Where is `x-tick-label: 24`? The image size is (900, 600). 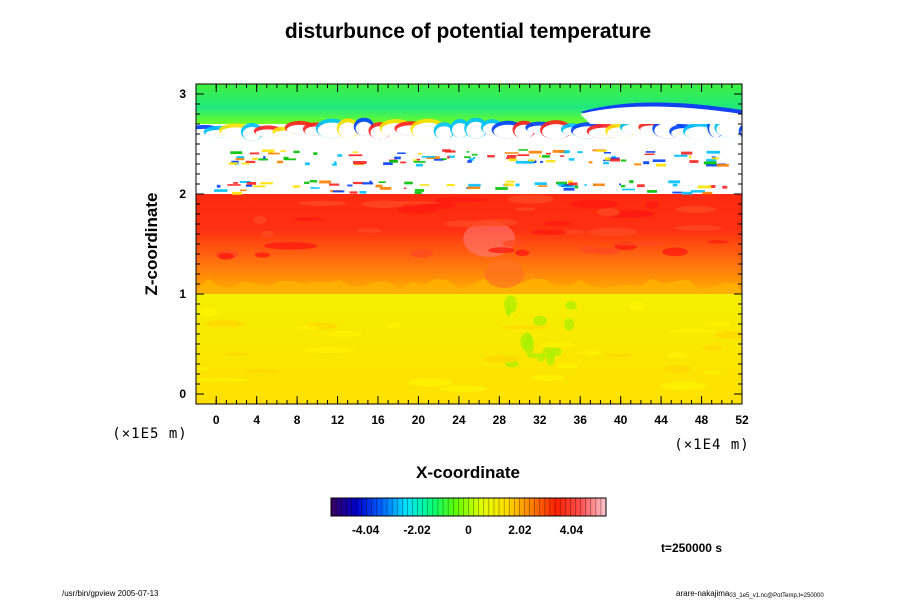
x-tick-label: 24 is located at coordinates (459, 420).